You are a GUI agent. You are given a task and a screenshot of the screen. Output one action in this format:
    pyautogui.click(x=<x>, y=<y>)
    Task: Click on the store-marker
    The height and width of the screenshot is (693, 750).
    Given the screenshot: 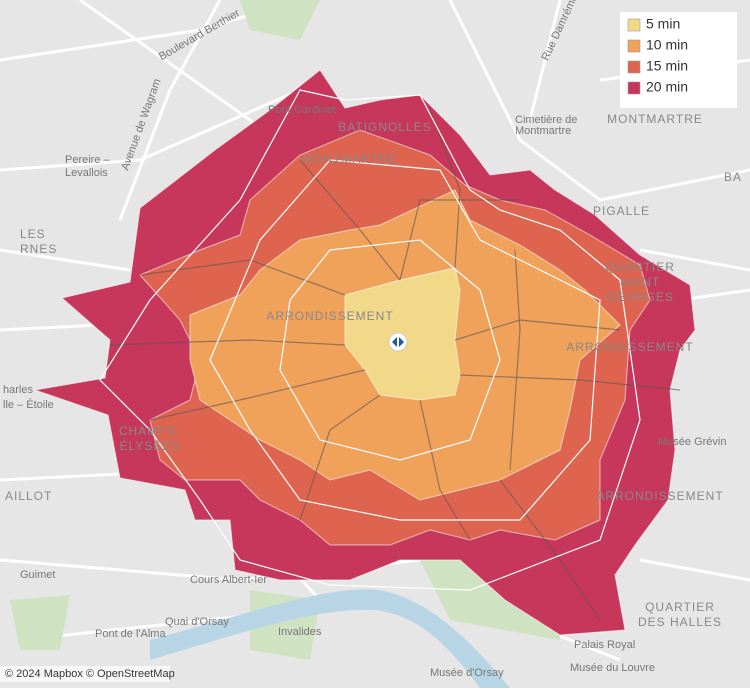 What is the action you would take?
    pyautogui.click(x=398, y=342)
    